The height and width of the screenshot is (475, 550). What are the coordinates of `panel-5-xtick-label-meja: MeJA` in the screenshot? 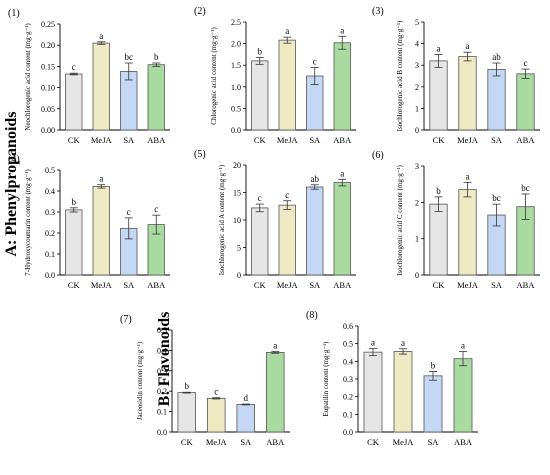 It's located at (288, 285).